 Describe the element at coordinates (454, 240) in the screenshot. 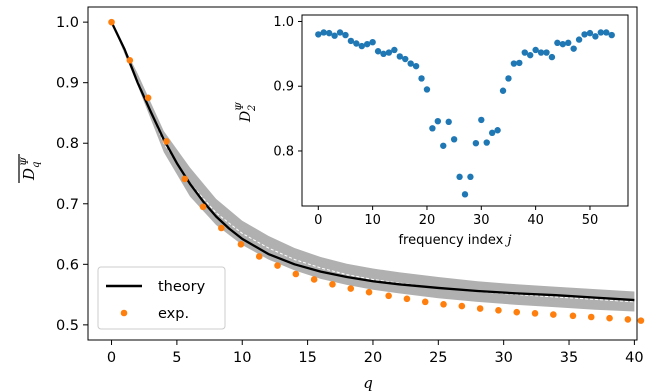

I see `inset-x-axis-label: frequency index j` at that location.